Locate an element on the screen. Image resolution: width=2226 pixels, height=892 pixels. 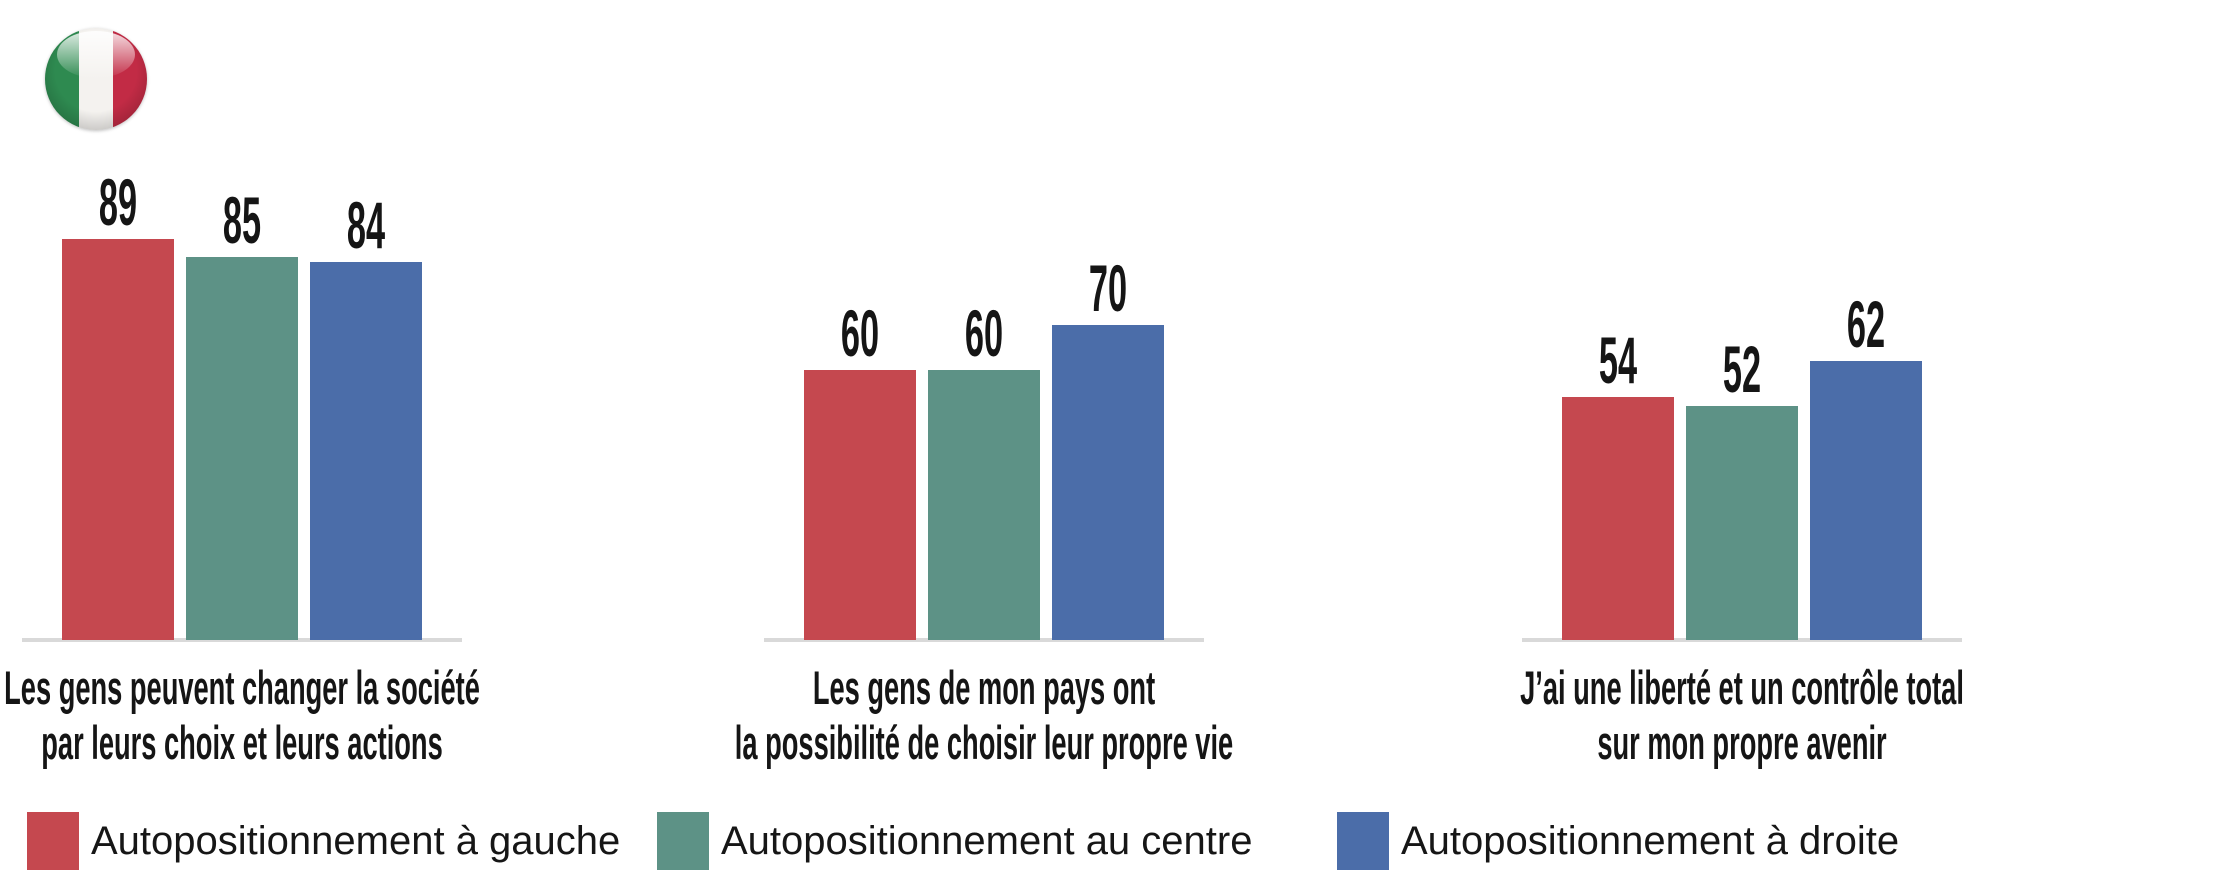
flag-gloss is located at coordinates (96, 54).